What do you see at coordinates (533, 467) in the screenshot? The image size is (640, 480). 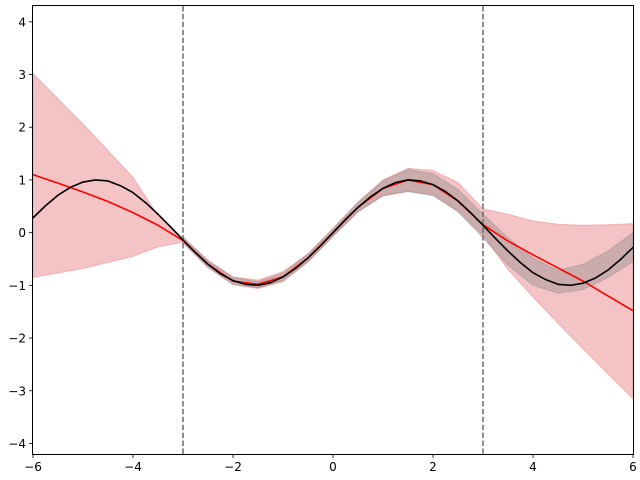 I see `x-tick-label: 4` at bounding box center [533, 467].